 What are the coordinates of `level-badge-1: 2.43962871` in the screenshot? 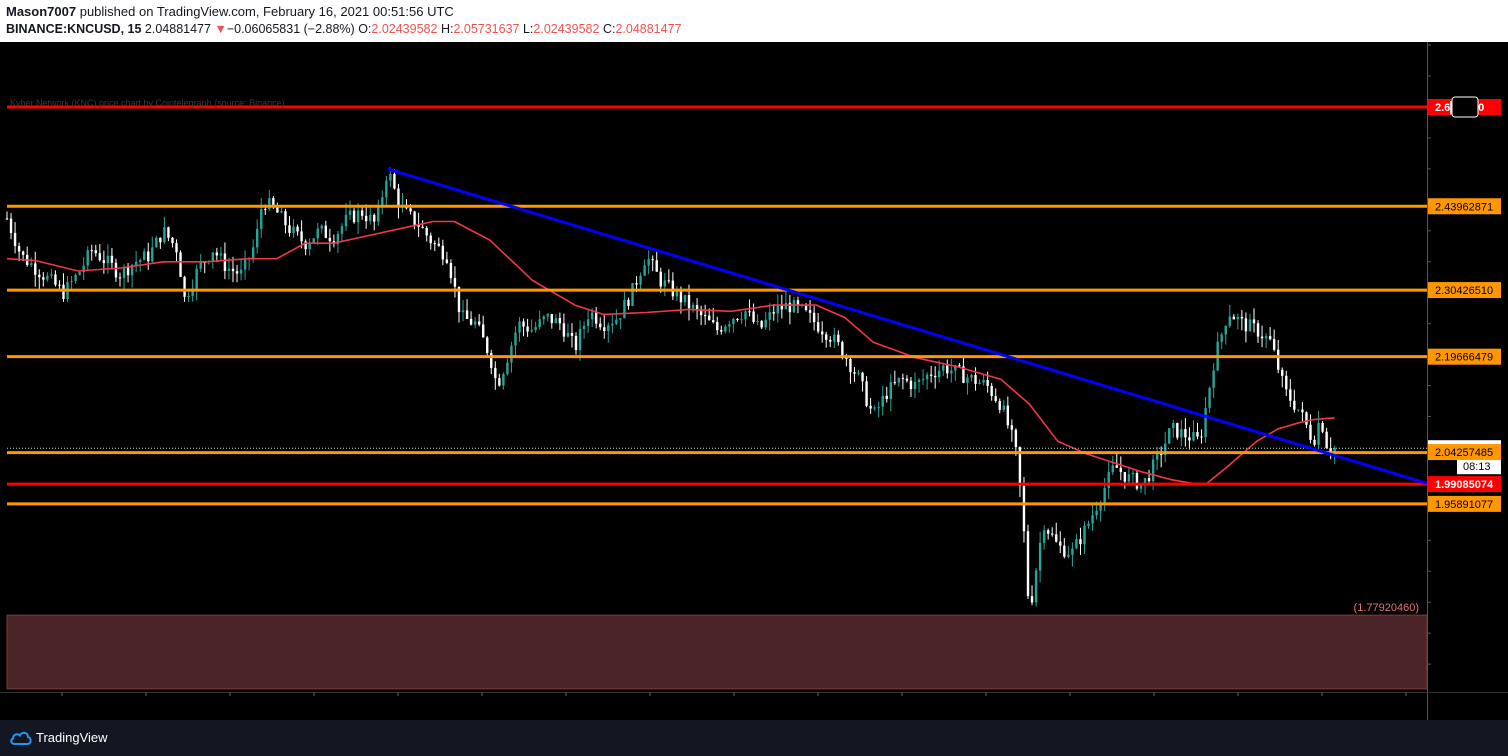 It's located at (1464, 206).